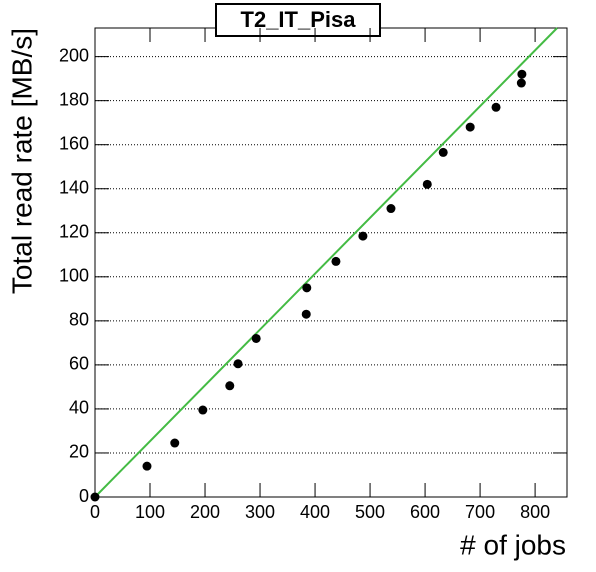  I want to click on y-tick-label: 60, so click(79, 364).